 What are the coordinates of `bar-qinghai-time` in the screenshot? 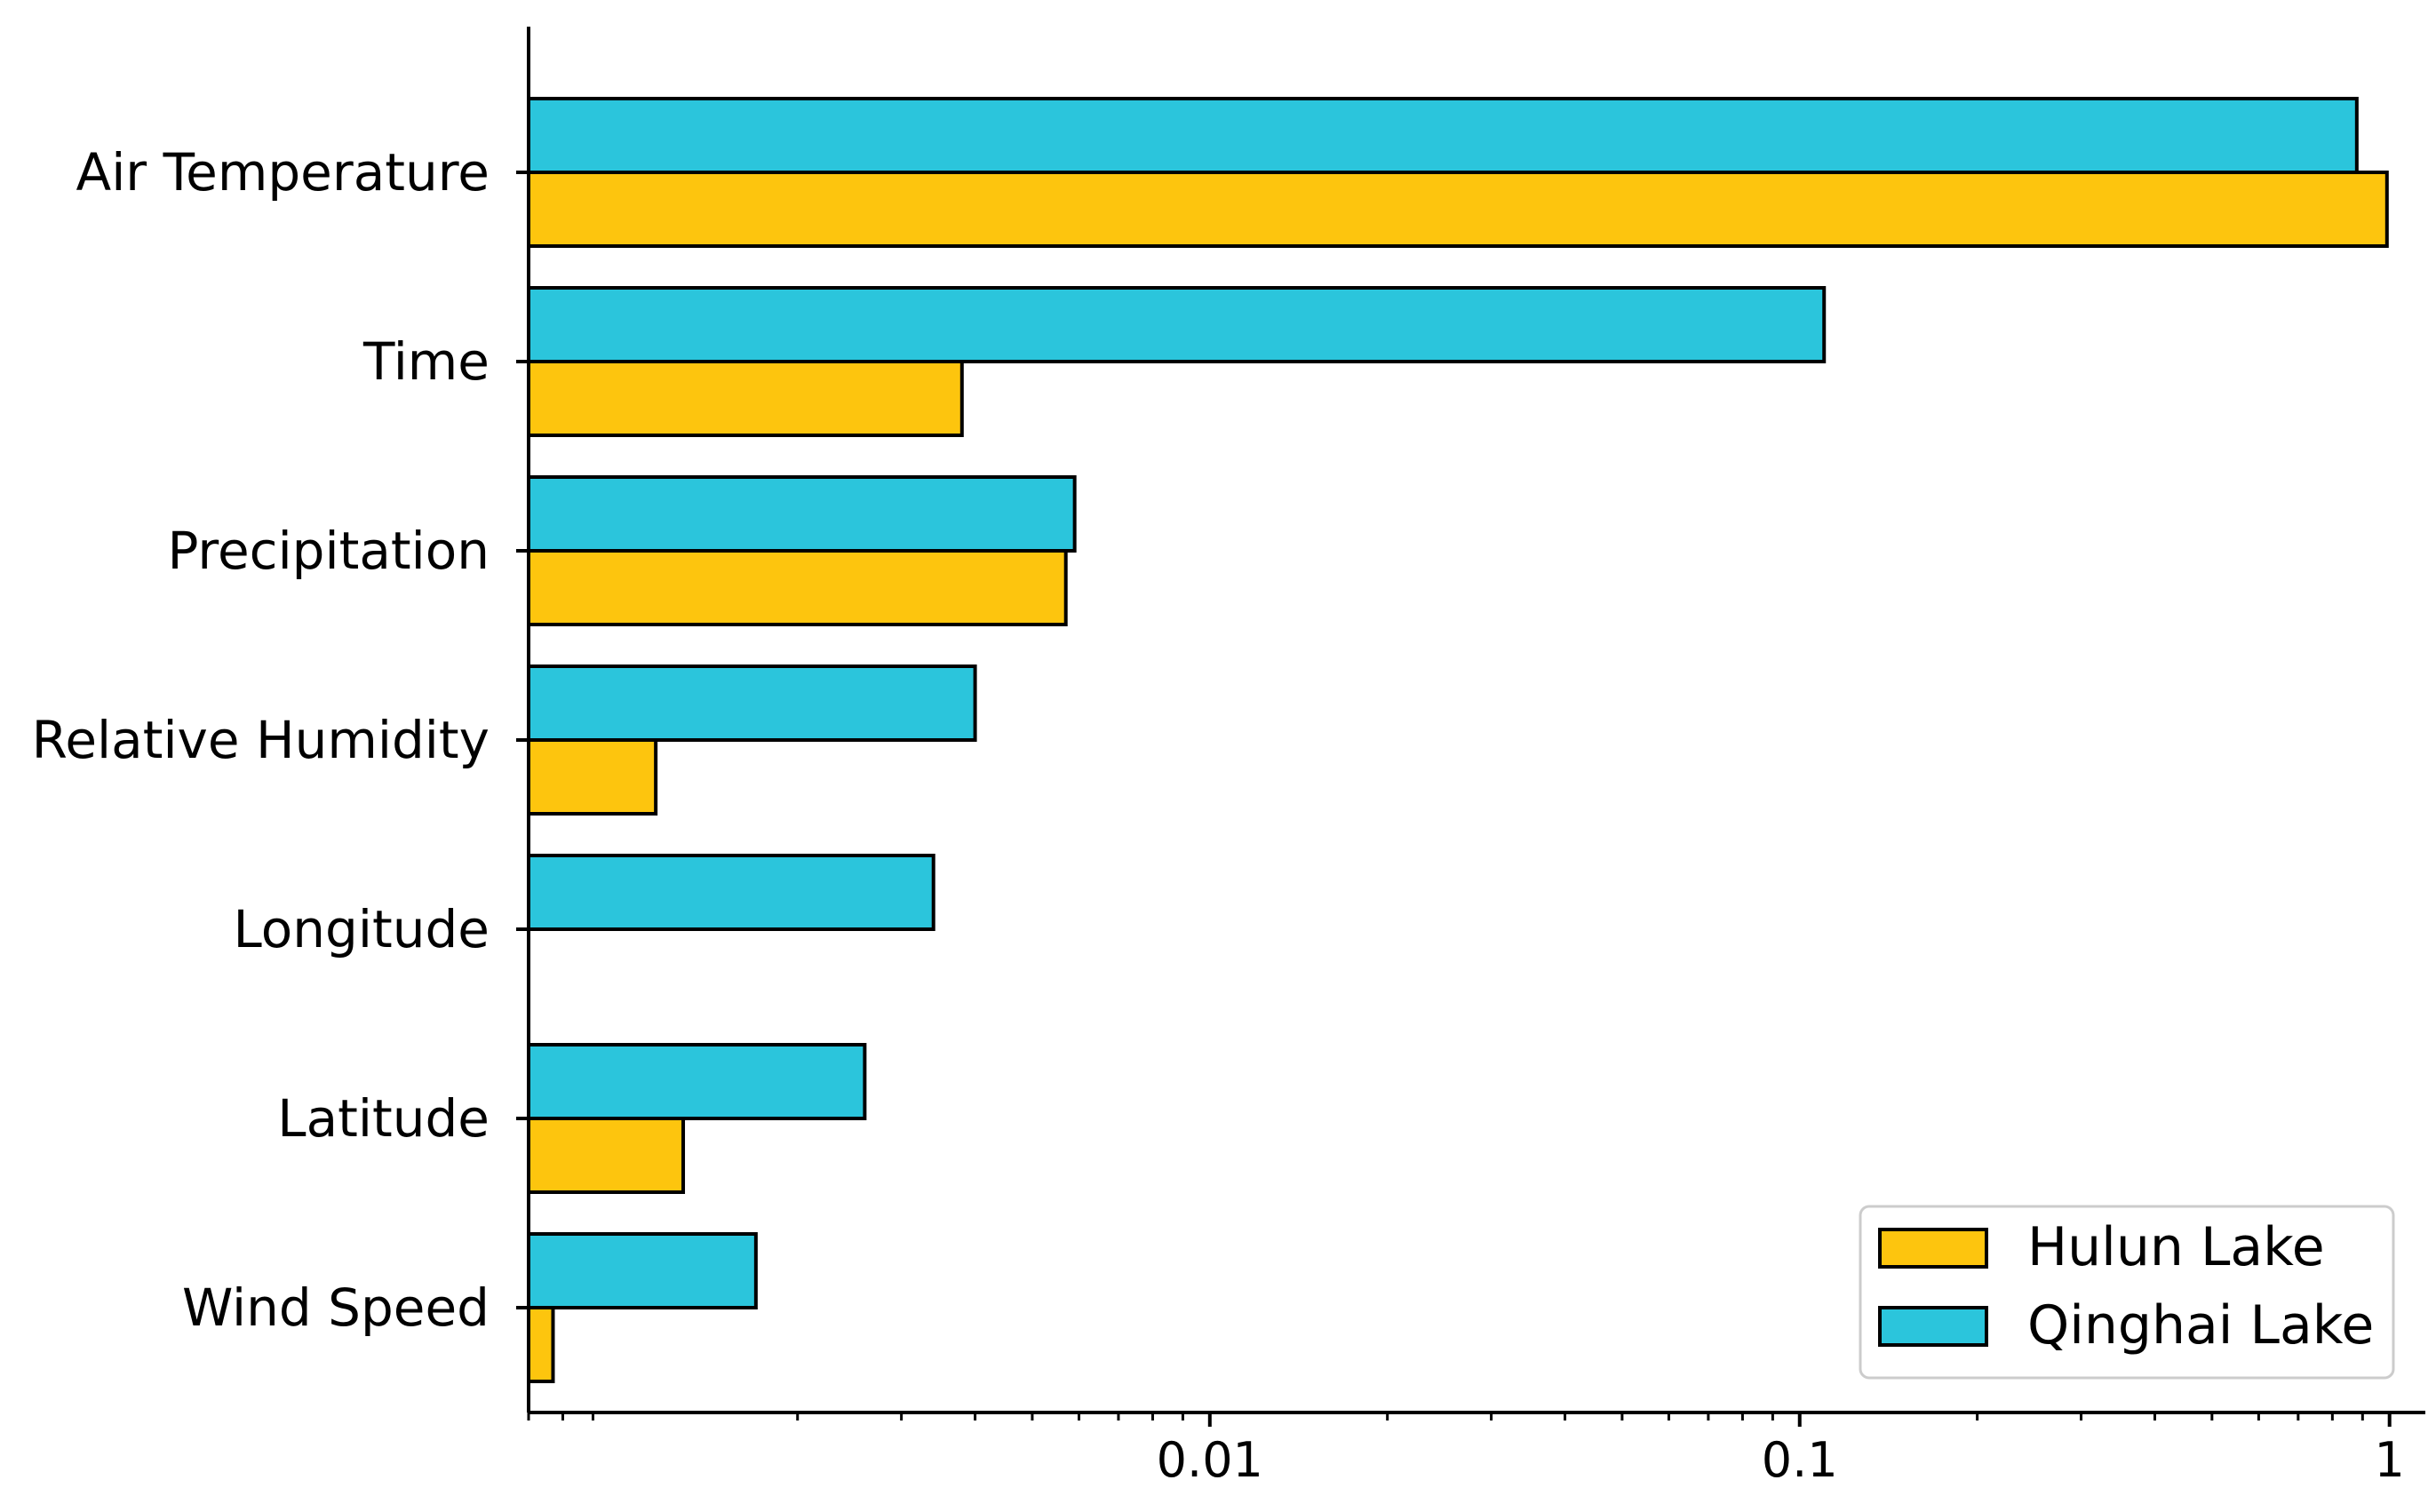 It's located at (1177, 324).